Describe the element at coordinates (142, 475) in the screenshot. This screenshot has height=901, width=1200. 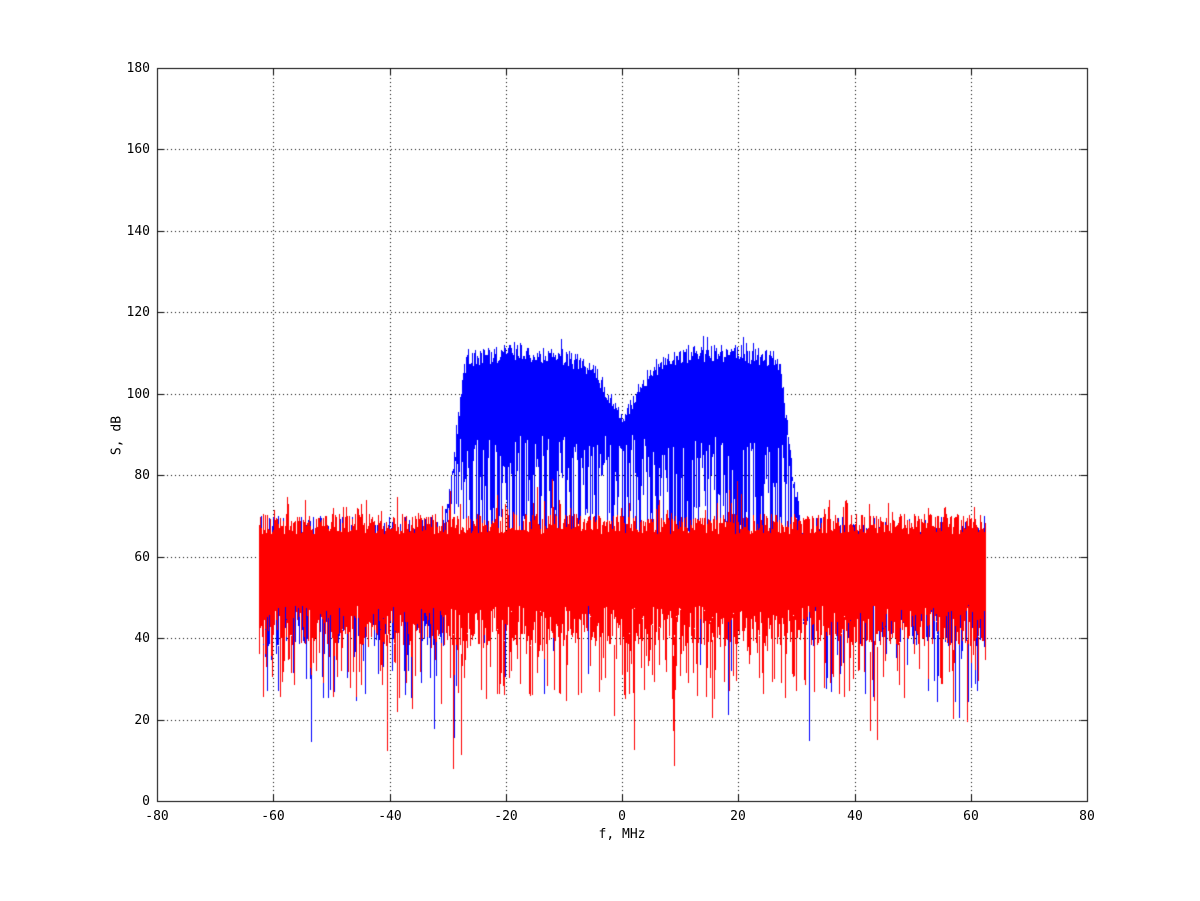
I see `y-tick-label: 80` at that location.